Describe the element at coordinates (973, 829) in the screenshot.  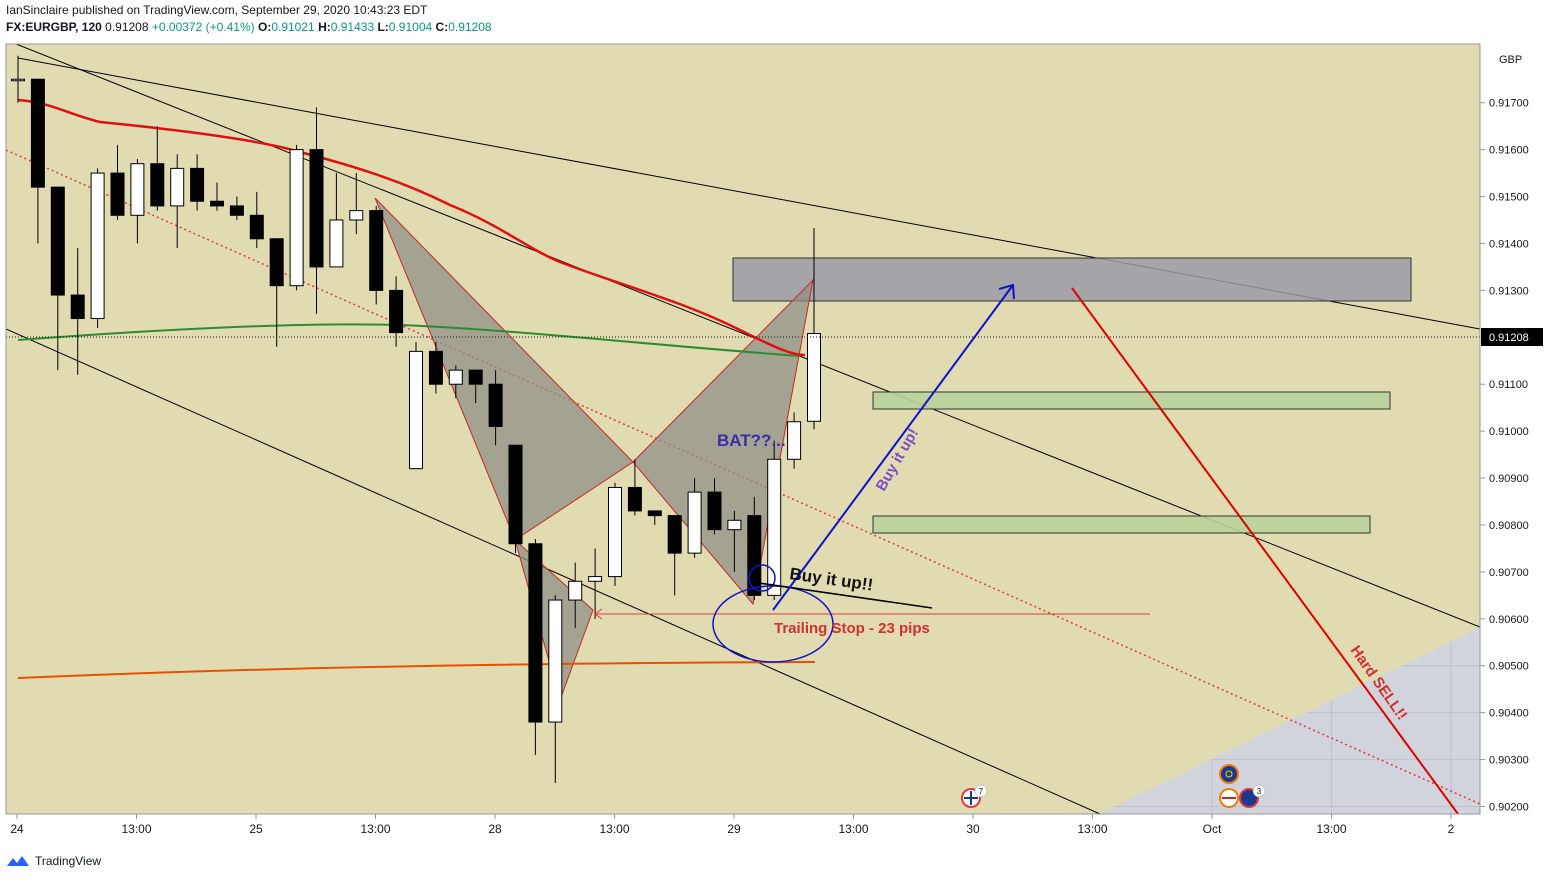
I see `x-tick-label: 30` at that location.